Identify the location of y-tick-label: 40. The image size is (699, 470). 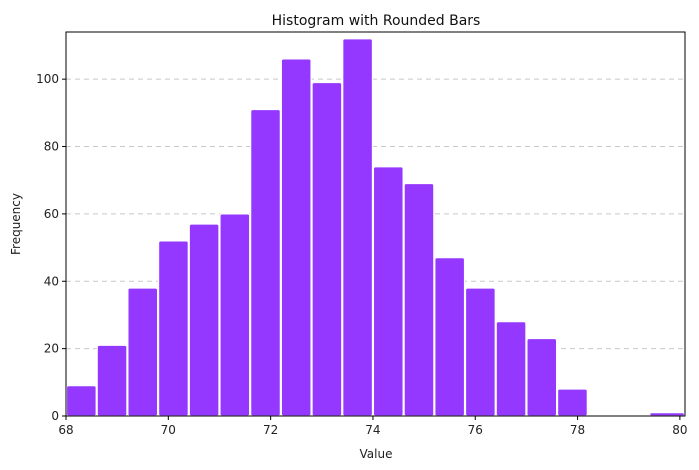
(51, 281).